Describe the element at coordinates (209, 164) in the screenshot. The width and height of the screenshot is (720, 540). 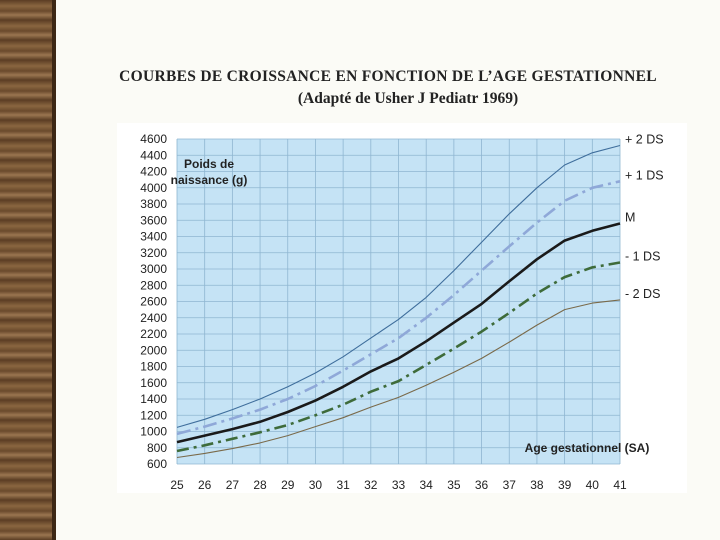
I see `y-axis-label-line1: Poids de` at that location.